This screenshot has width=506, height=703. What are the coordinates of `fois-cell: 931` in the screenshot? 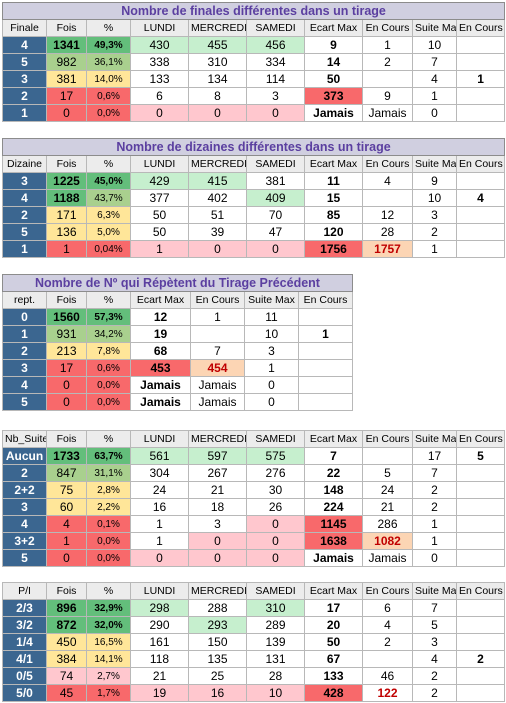 It's located at (66, 334).